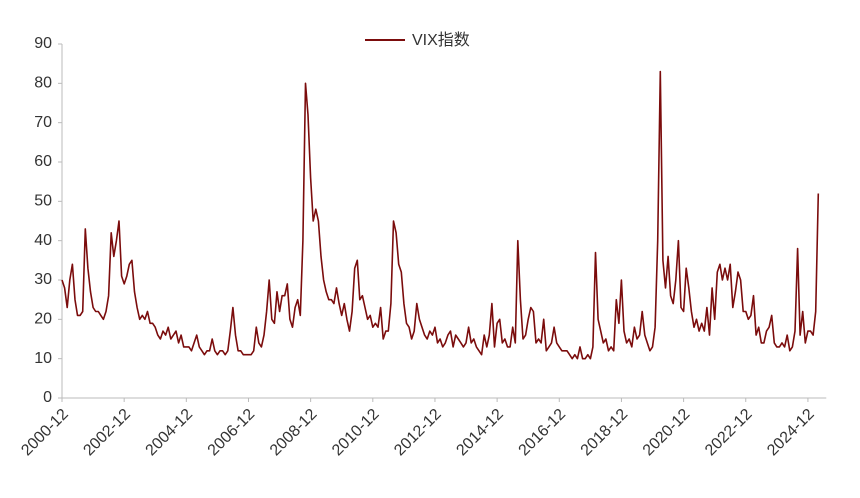  Describe the element at coordinates (232, 433) in the screenshot. I see `x-tick-label: 2006-12` at that location.